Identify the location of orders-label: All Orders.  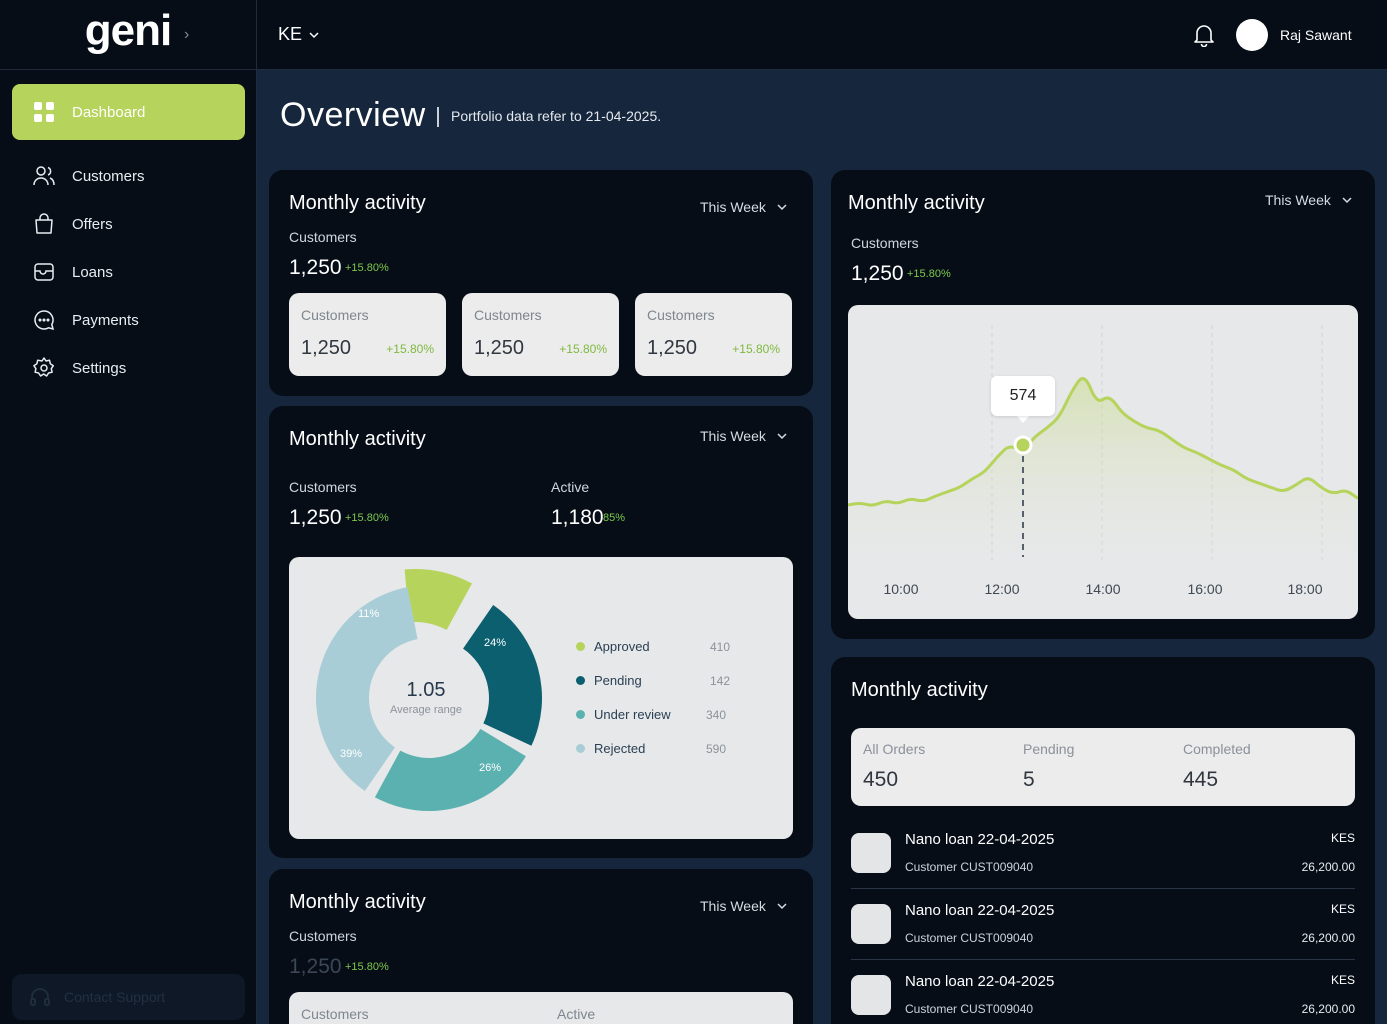
(894, 749).